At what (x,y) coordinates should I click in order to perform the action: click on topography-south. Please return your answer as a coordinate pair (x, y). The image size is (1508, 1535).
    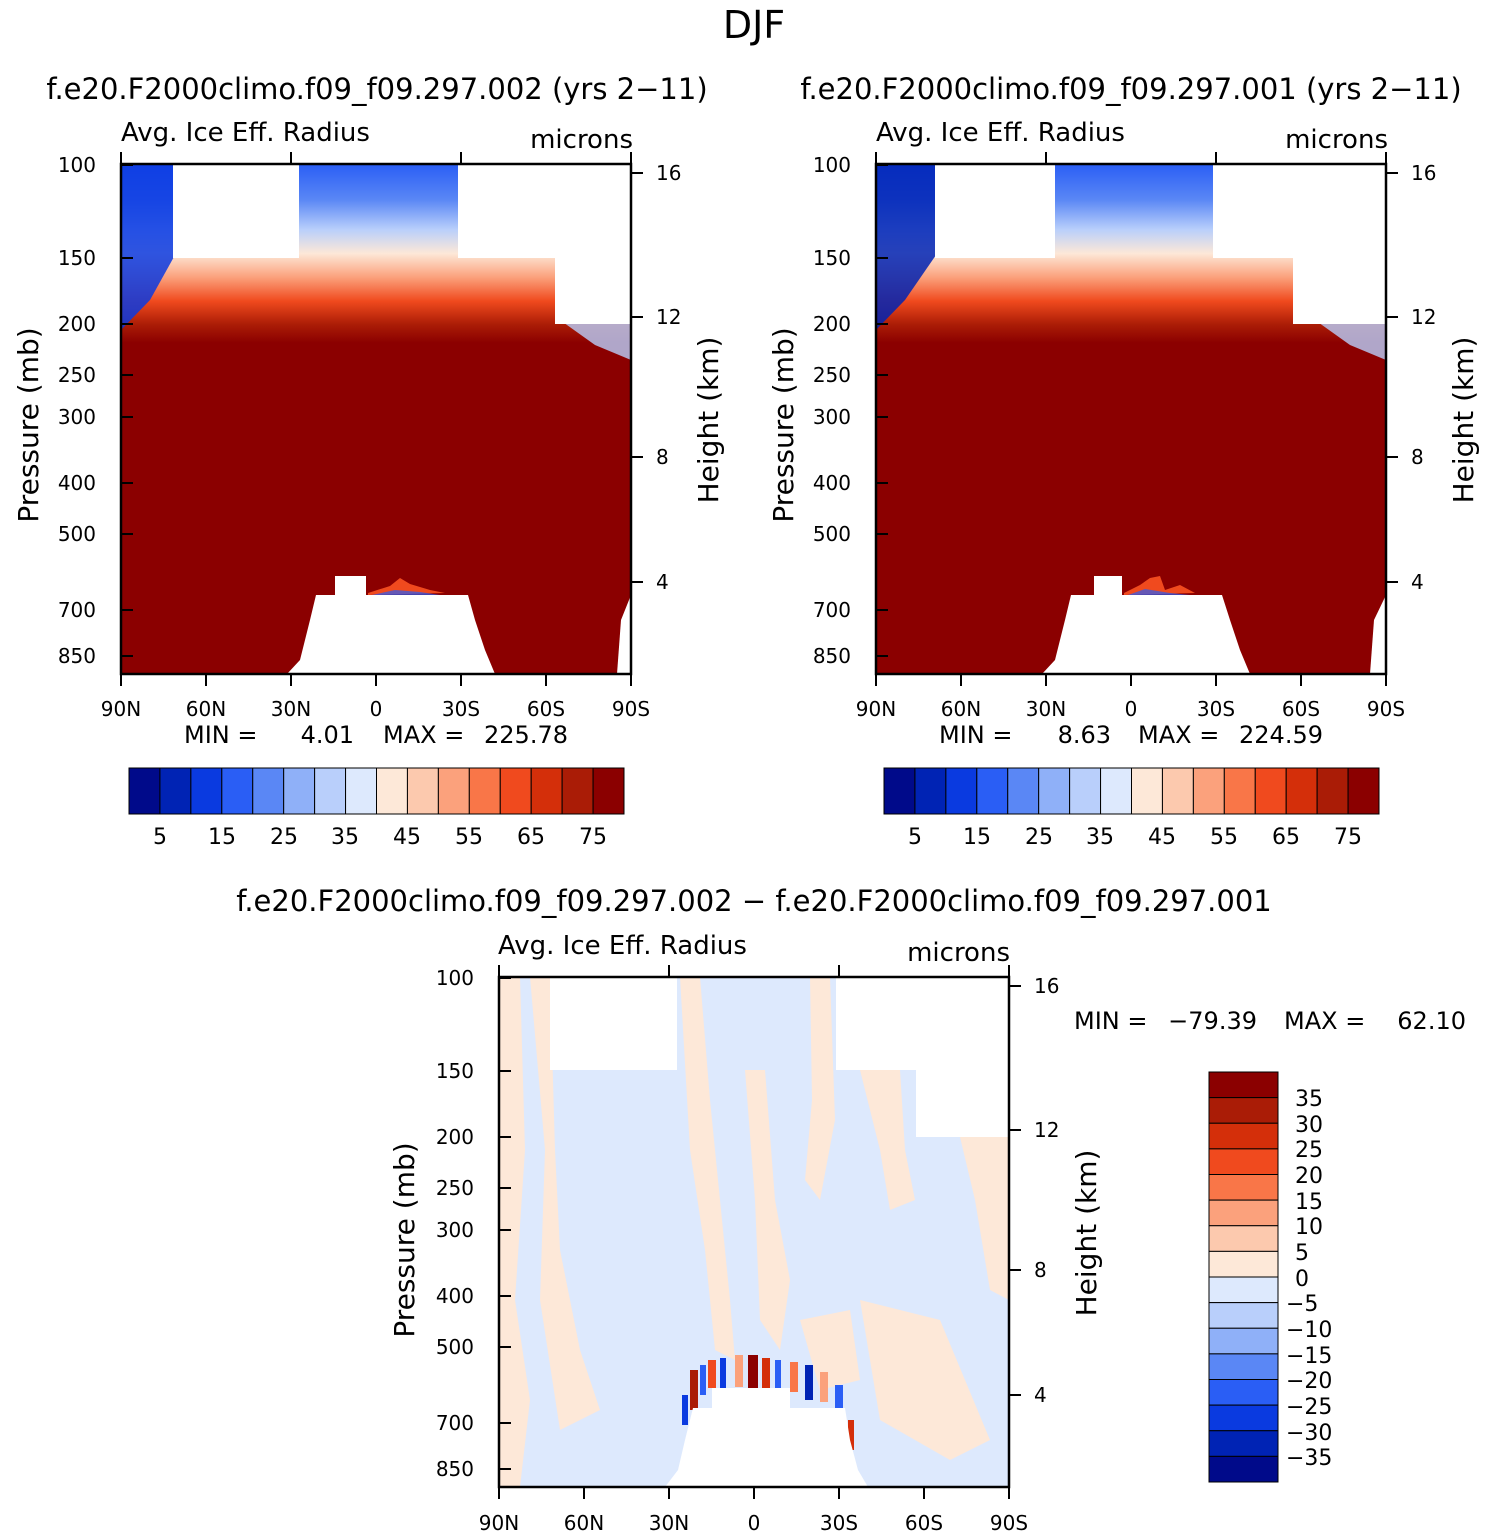
    Looking at the image, I should click on (1378, 634).